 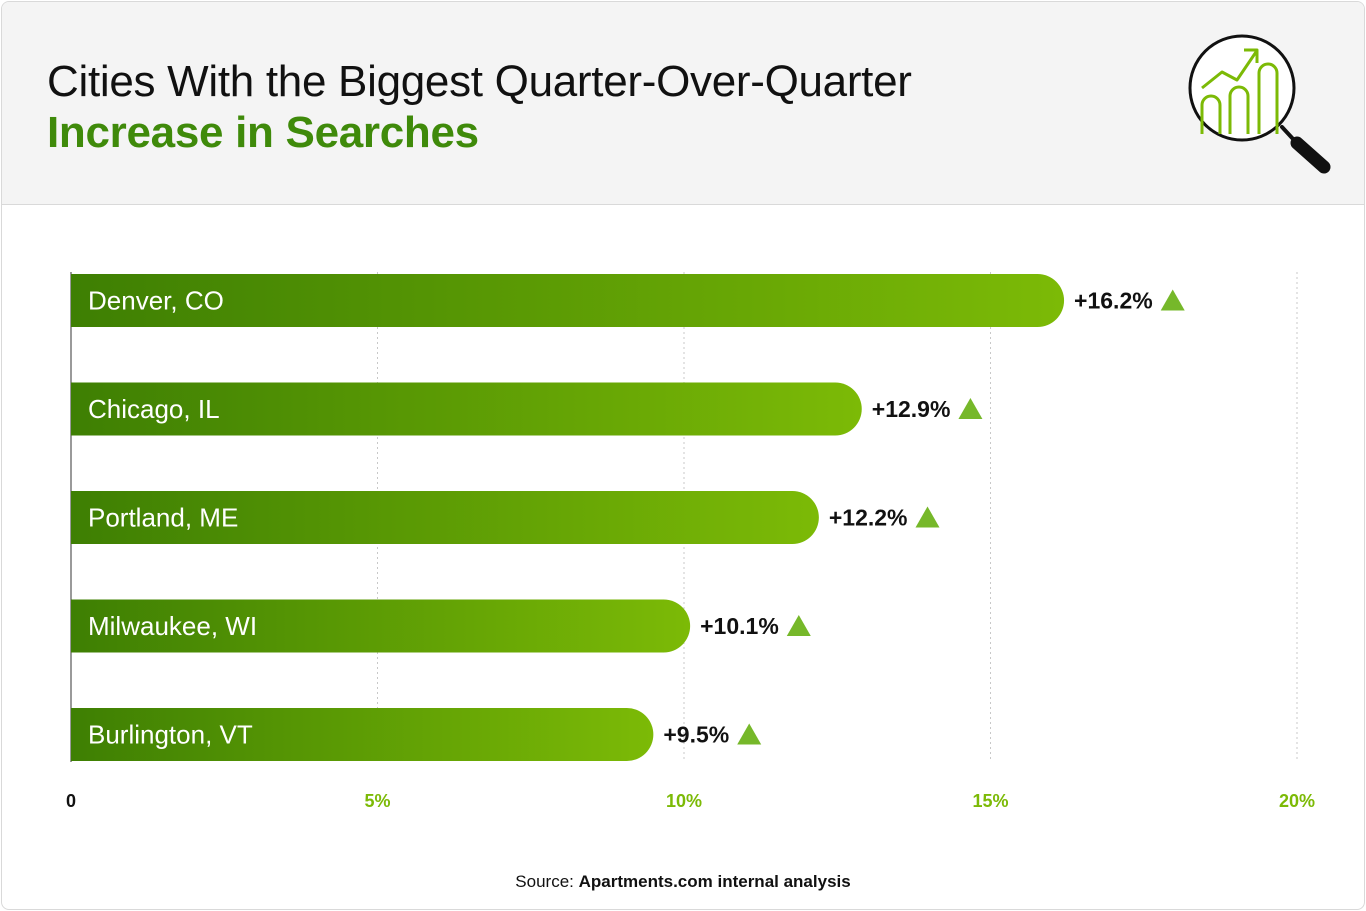 What do you see at coordinates (1297, 801) in the screenshot?
I see `x-tick-label: 20%` at bounding box center [1297, 801].